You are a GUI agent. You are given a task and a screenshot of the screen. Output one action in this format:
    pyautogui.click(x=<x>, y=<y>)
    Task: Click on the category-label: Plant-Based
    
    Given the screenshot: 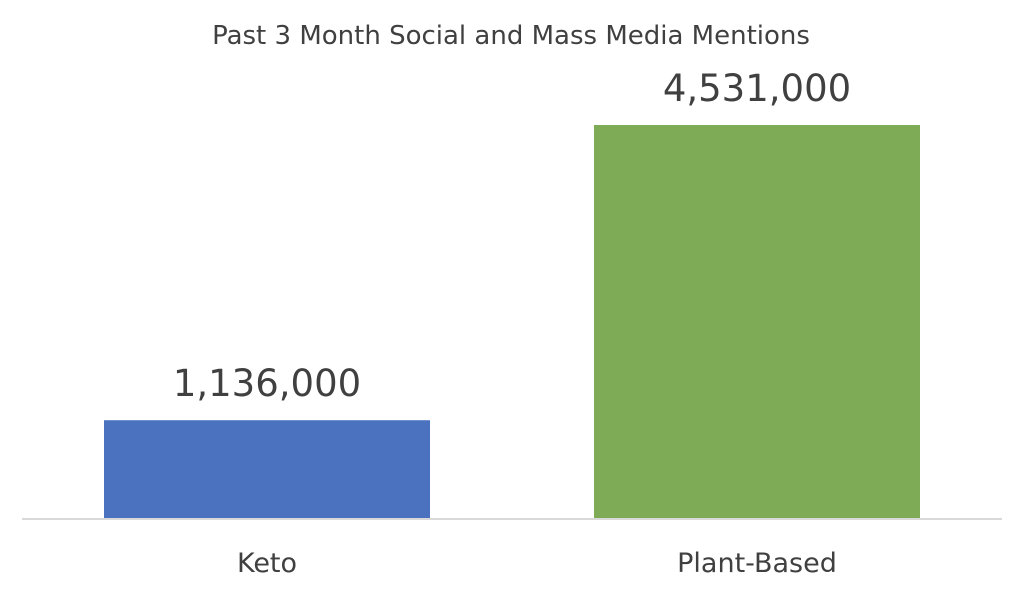 What is the action you would take?
    pyautogui.click(x=757, y=563)
    